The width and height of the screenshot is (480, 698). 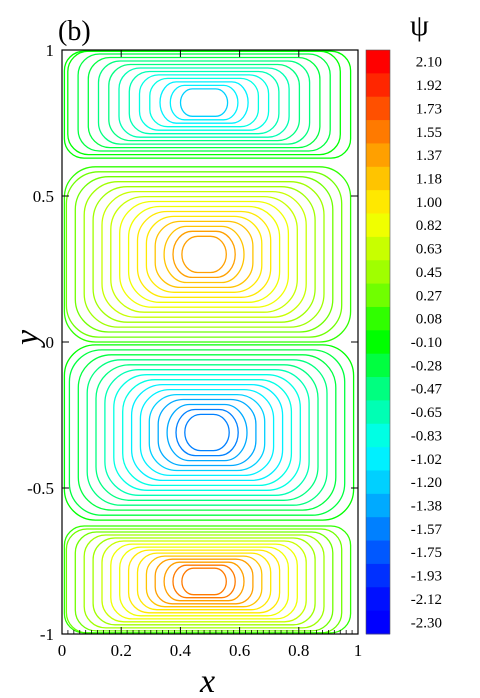 What do you see at coordinates (429, 109) in the screenshot?
I see `colorbar-label: 1.73` at bounding box center [429, 109].